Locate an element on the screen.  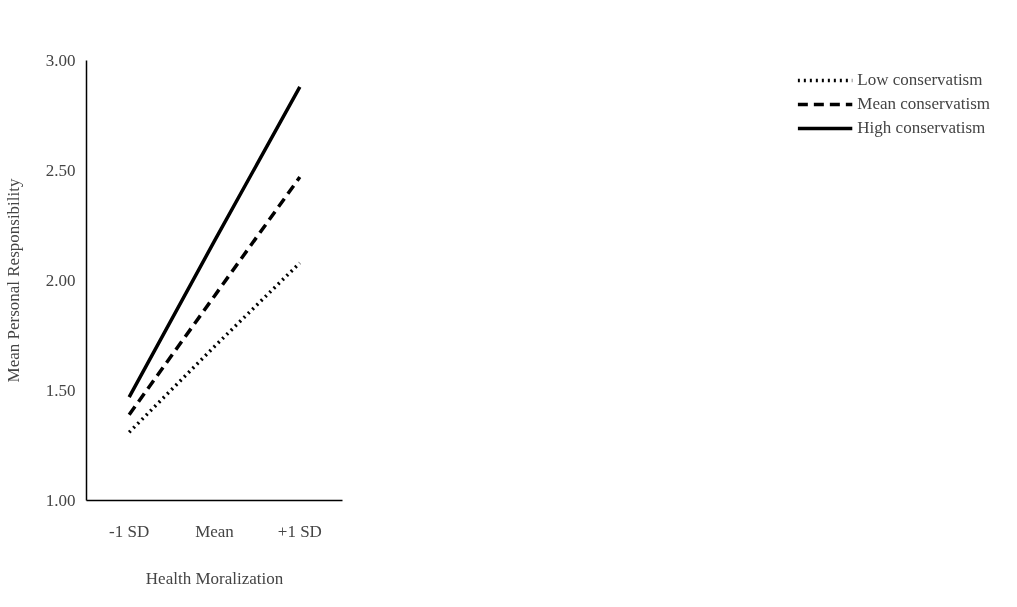
x-tick-label: Mean is located at coordinates (215, 531).